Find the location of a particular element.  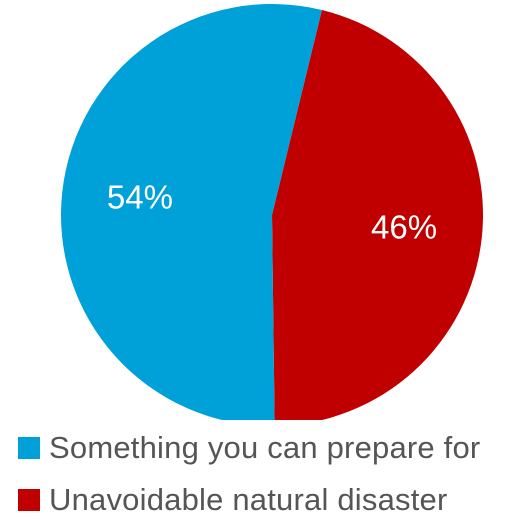

legend-label-disaster: Unavoidable natural disaster is located at coordinates (248, 499).